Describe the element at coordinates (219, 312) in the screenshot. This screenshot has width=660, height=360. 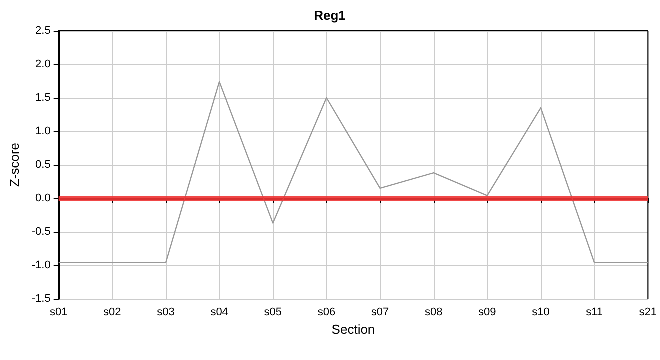
I see `x-tick-label: s04` at that location.